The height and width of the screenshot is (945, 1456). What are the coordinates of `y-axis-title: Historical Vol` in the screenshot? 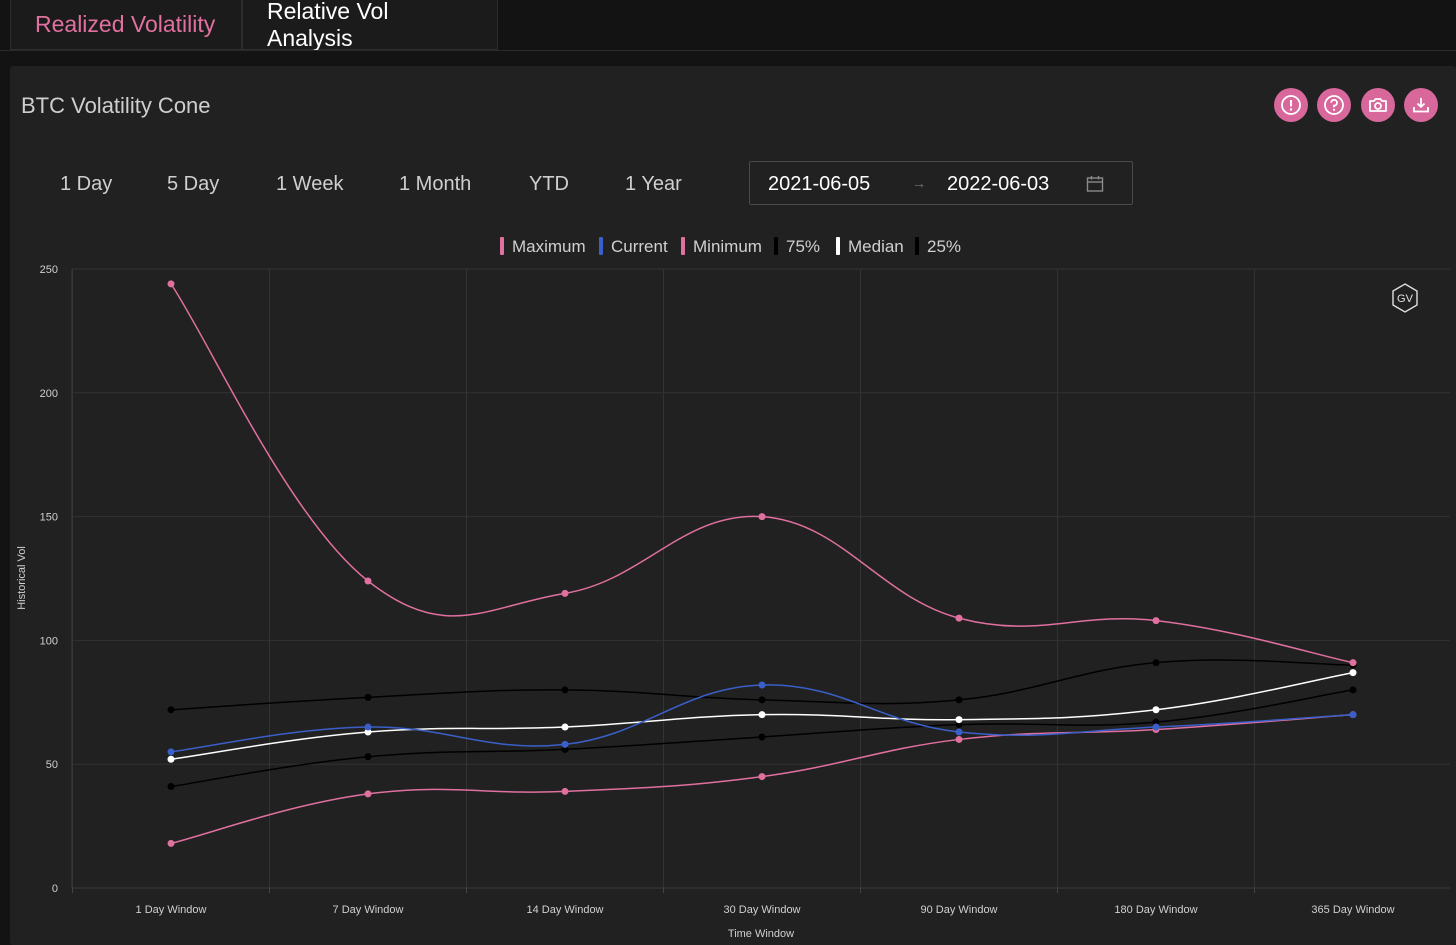 It's located at (22, 578).